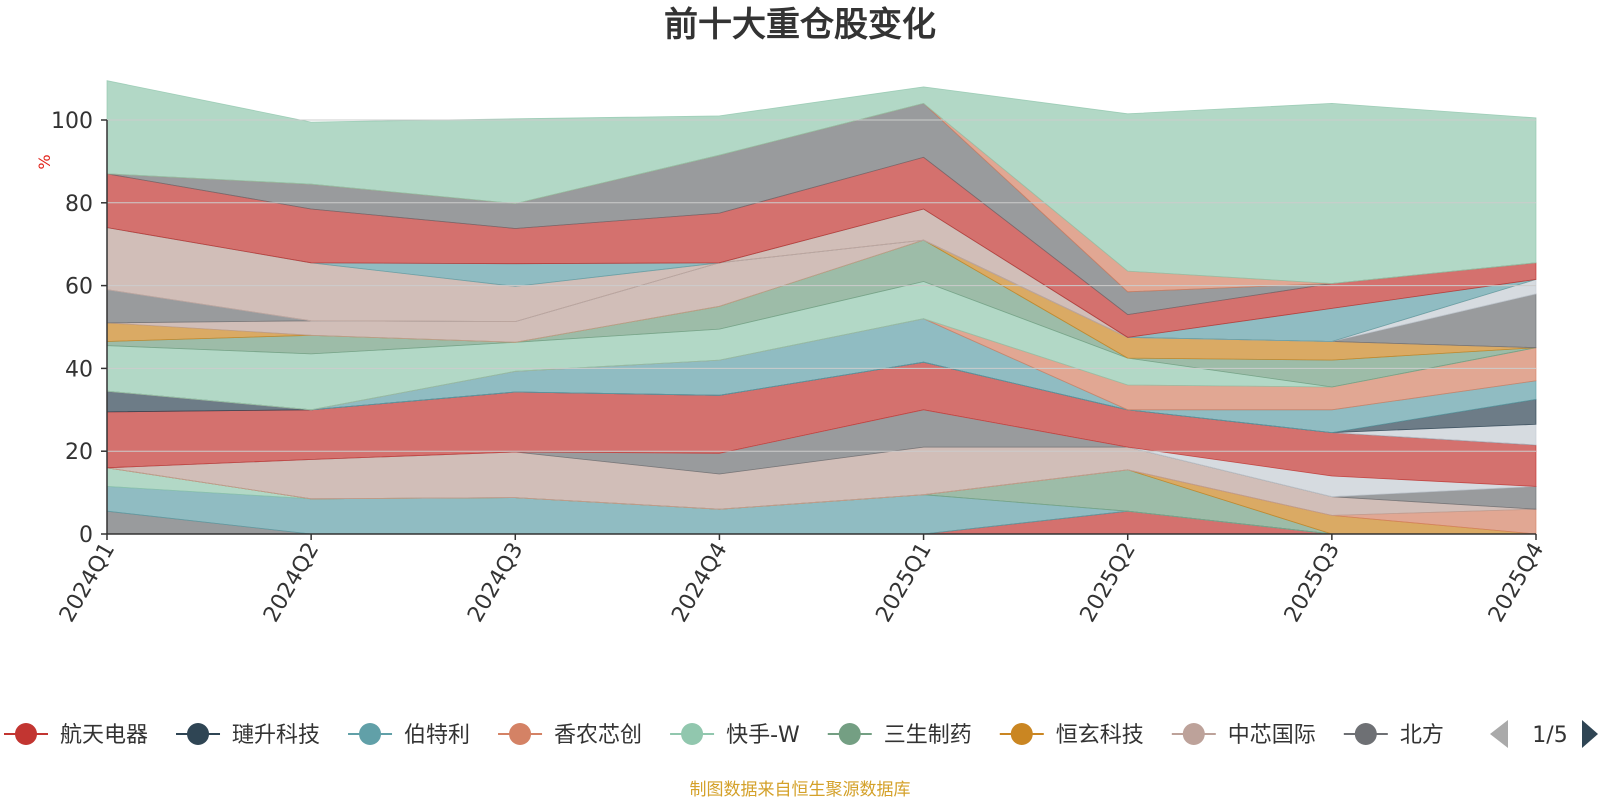 The height and width of the screenshot is (800, 1600). I want to click on data-source-note: 制图数据来自恒生聚源数据库, so click(800, 790).